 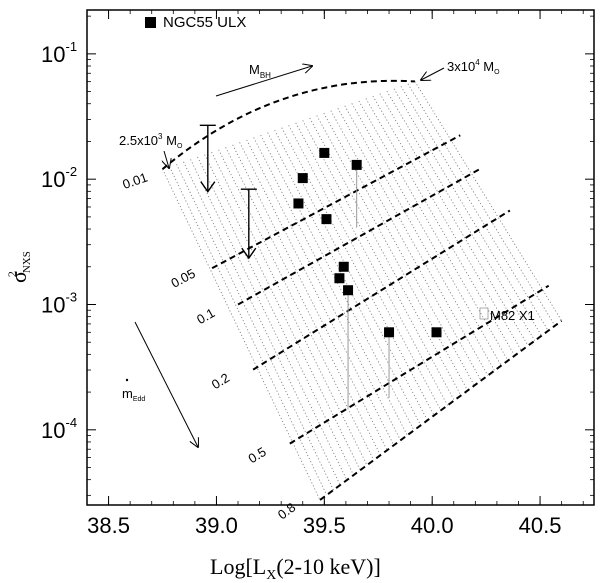 What do you see at coordinates (484, 313) in the screenshot?
I see `m82-marker` at bounding box center [484, 313].